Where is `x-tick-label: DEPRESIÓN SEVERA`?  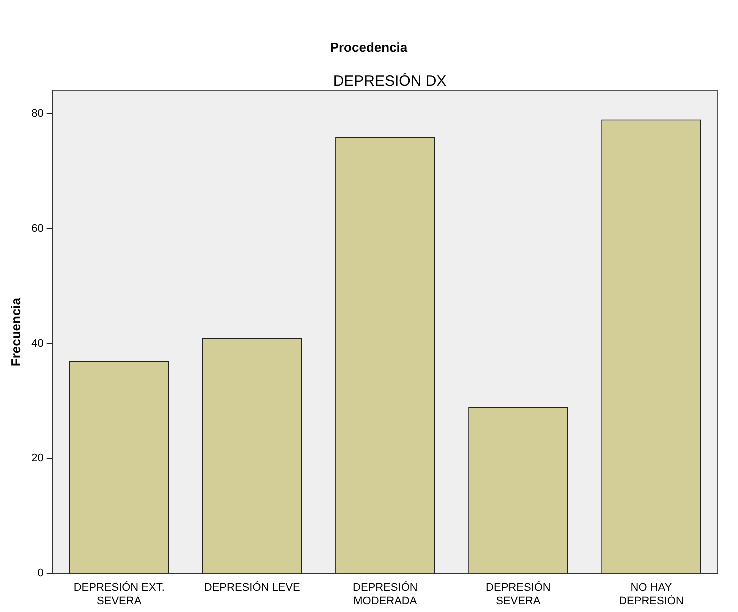 x-tick-label: DEPRESIÓN SEVERA is located at coordinates (518, 594).